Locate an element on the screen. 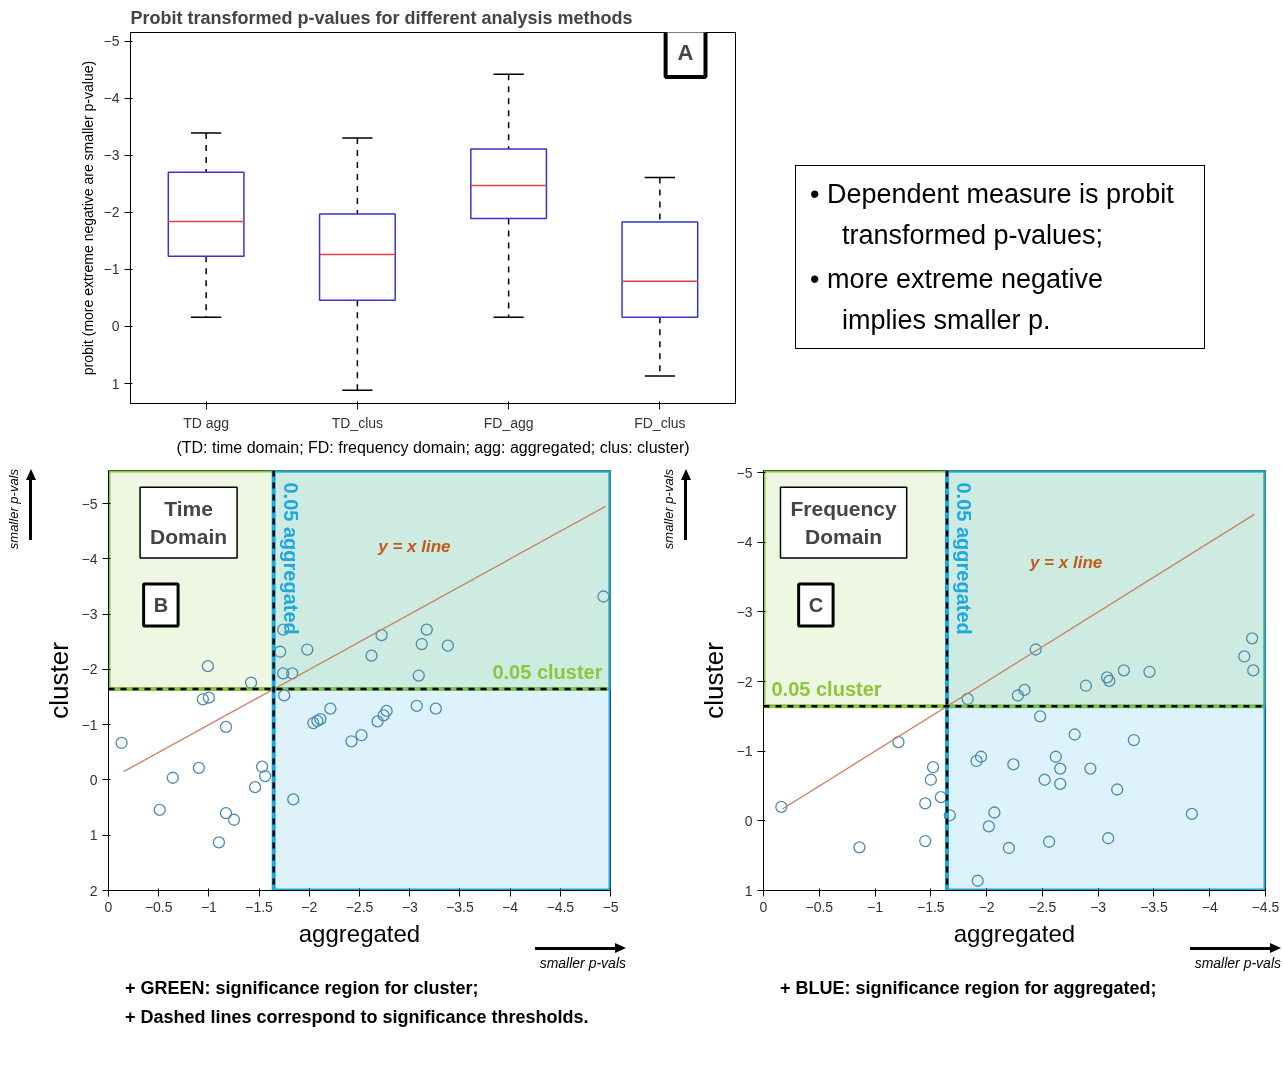 This screenshot has width=1282, height=1066. x-tick-label: FD_clus is located at coordinates (660, 422).